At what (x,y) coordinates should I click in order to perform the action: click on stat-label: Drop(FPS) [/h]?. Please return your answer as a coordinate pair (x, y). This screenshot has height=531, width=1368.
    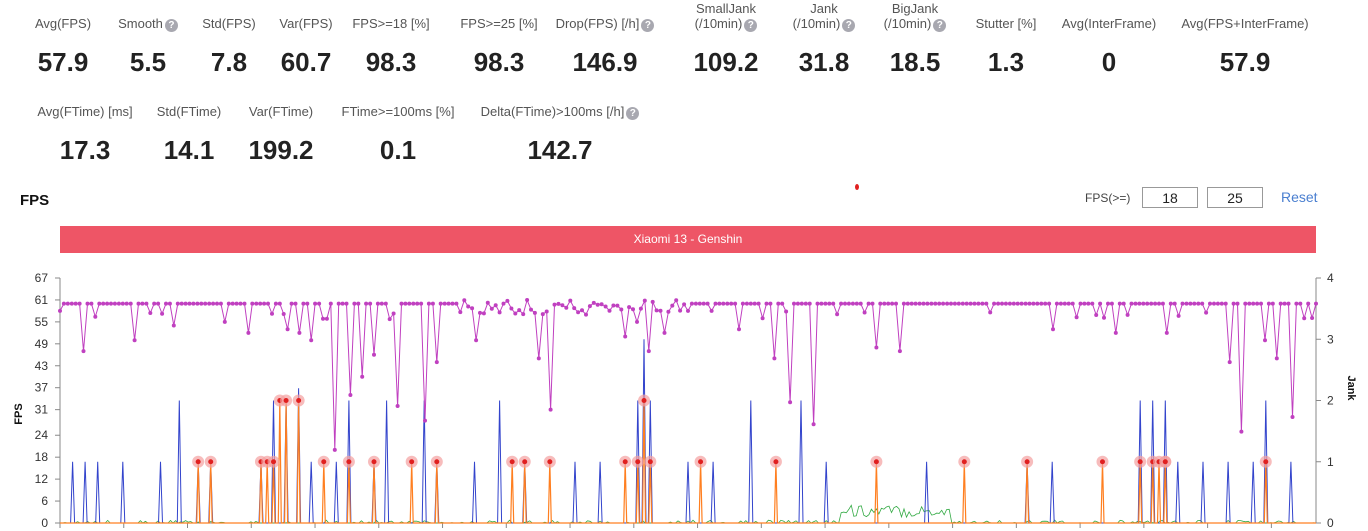
    Looking at the image, I should click on (605, 24).